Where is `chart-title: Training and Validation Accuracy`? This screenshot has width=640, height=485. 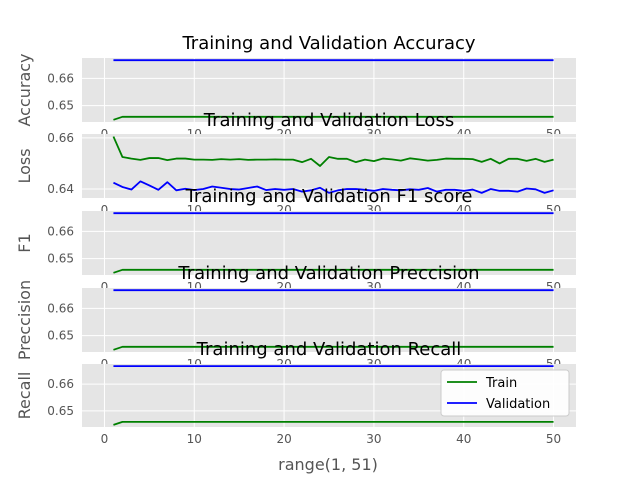
chart-title: Training and Validation Accuracy is located at coordinates (328, 43).